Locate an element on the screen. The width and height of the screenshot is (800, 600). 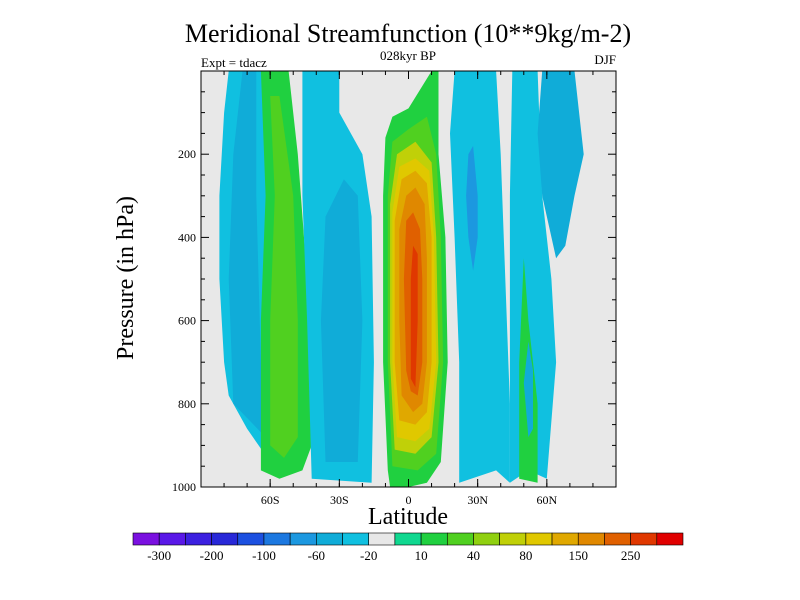
x-tick-label: 60S is located at coordinates (270, 500).